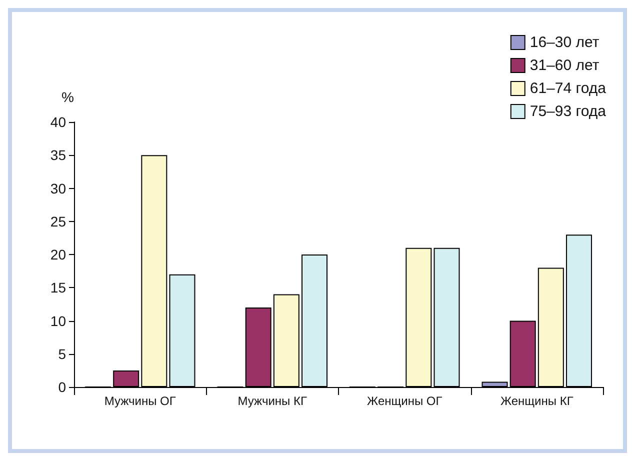 The height and width of the screenshot is (461, 635). I want to click on legend-label: 31–60 лет, so click(565, 65).